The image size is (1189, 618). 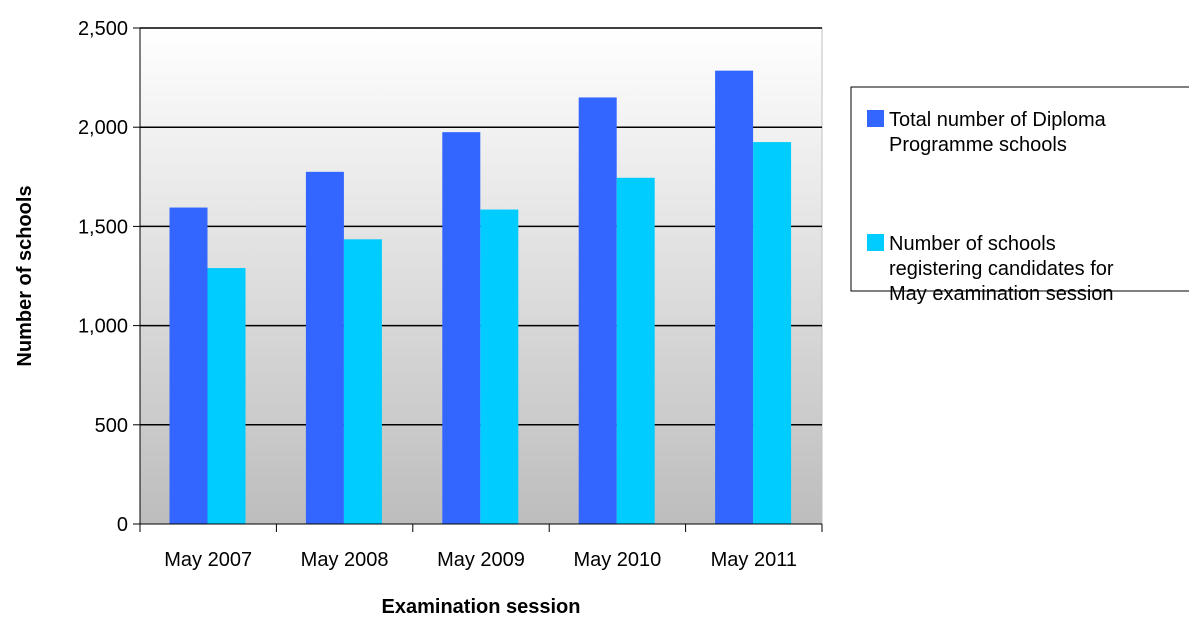 I want to click on y-tick-label: 1,000, so click(x=103, y=327).